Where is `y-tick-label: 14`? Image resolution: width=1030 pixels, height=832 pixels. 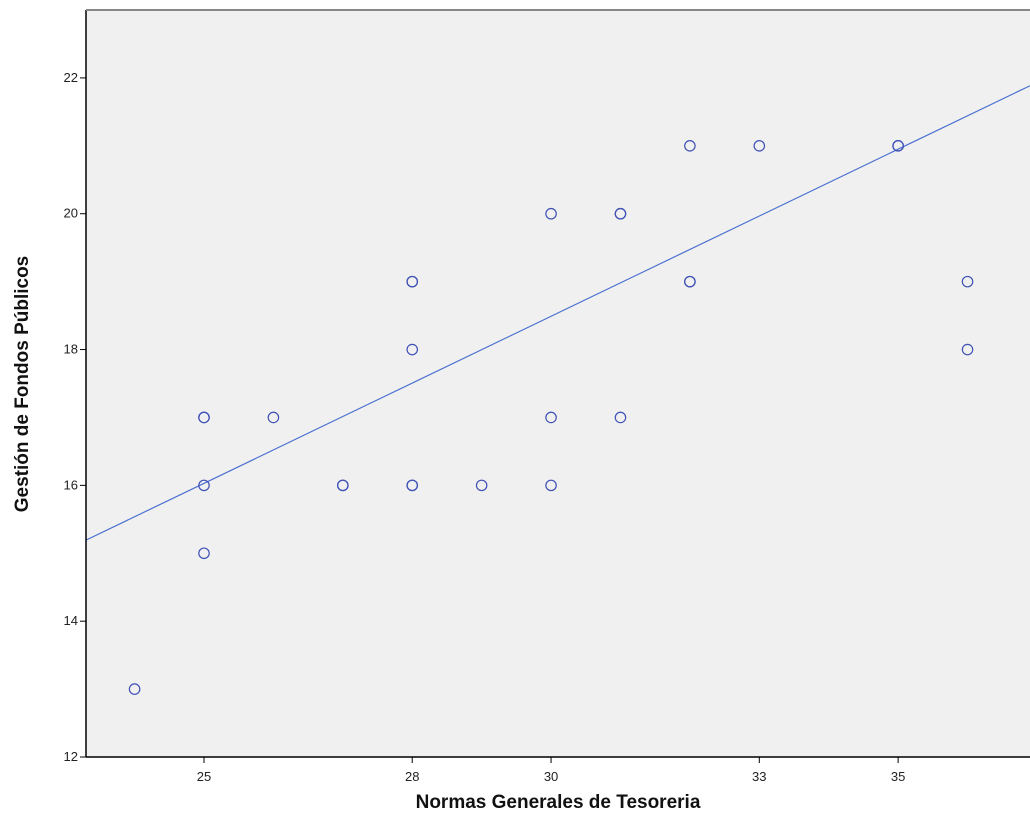
y-tick-label: 14 is located at coordinates (71, 620).